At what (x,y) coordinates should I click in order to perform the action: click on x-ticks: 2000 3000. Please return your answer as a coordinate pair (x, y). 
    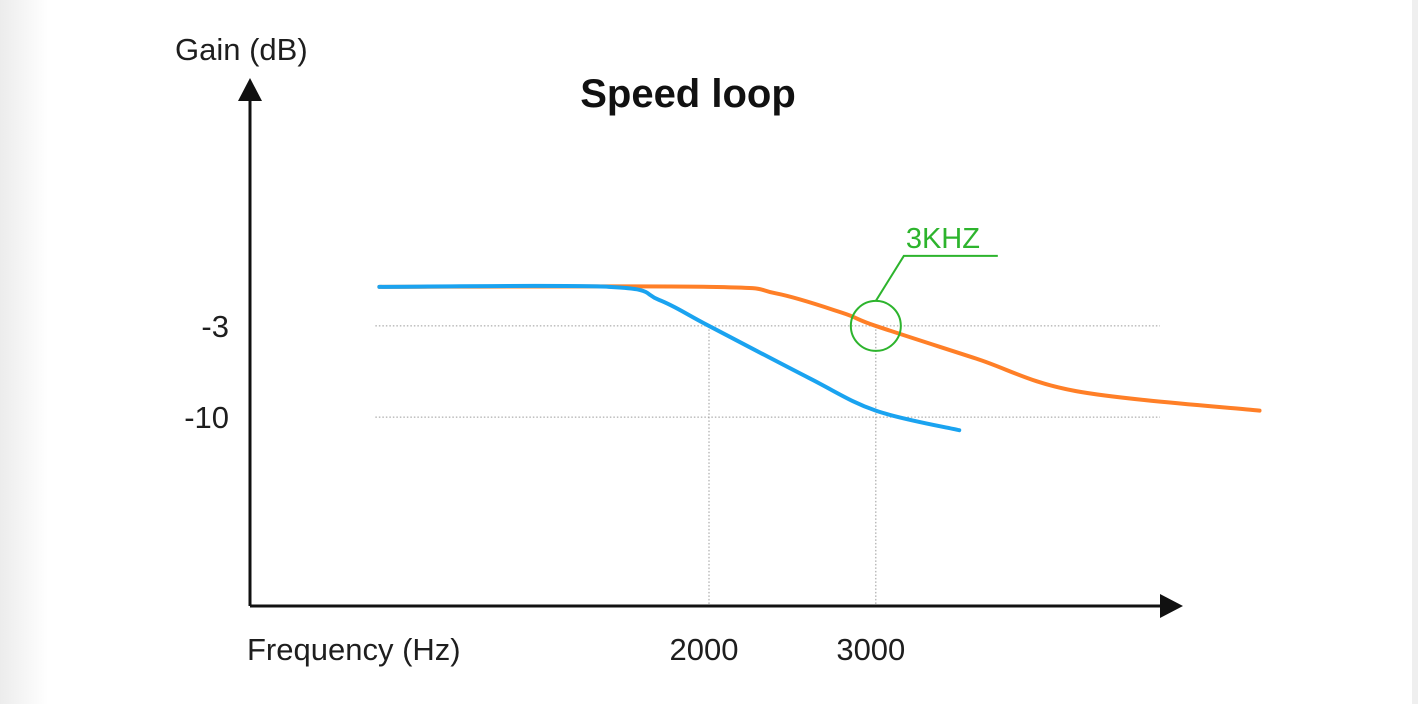
    Looking at the image, I should click on (788, 649).